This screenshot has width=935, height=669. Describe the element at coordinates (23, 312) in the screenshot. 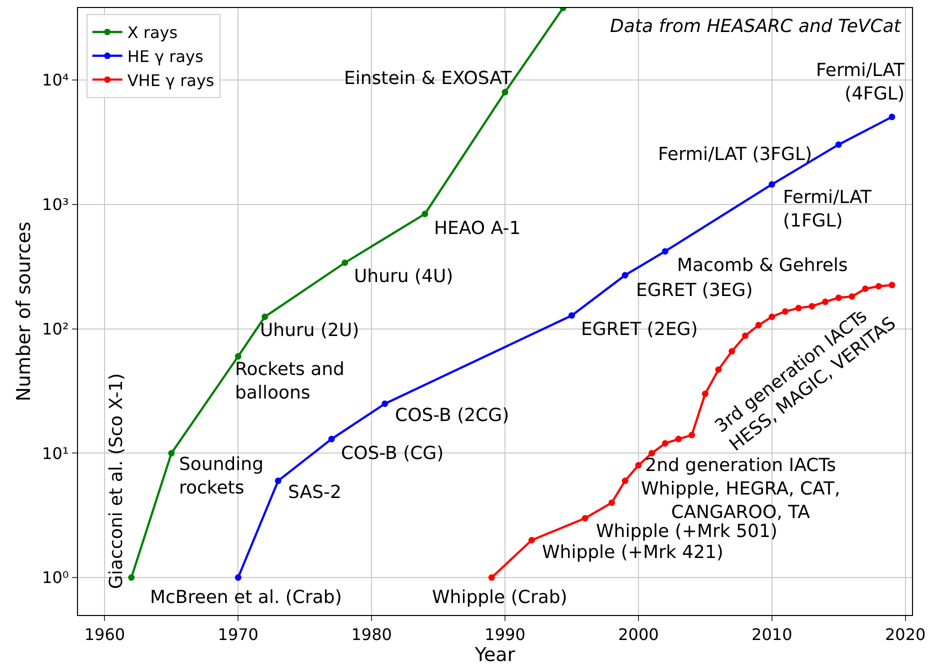

I see `y-axis-title: Number of sources` at that location.